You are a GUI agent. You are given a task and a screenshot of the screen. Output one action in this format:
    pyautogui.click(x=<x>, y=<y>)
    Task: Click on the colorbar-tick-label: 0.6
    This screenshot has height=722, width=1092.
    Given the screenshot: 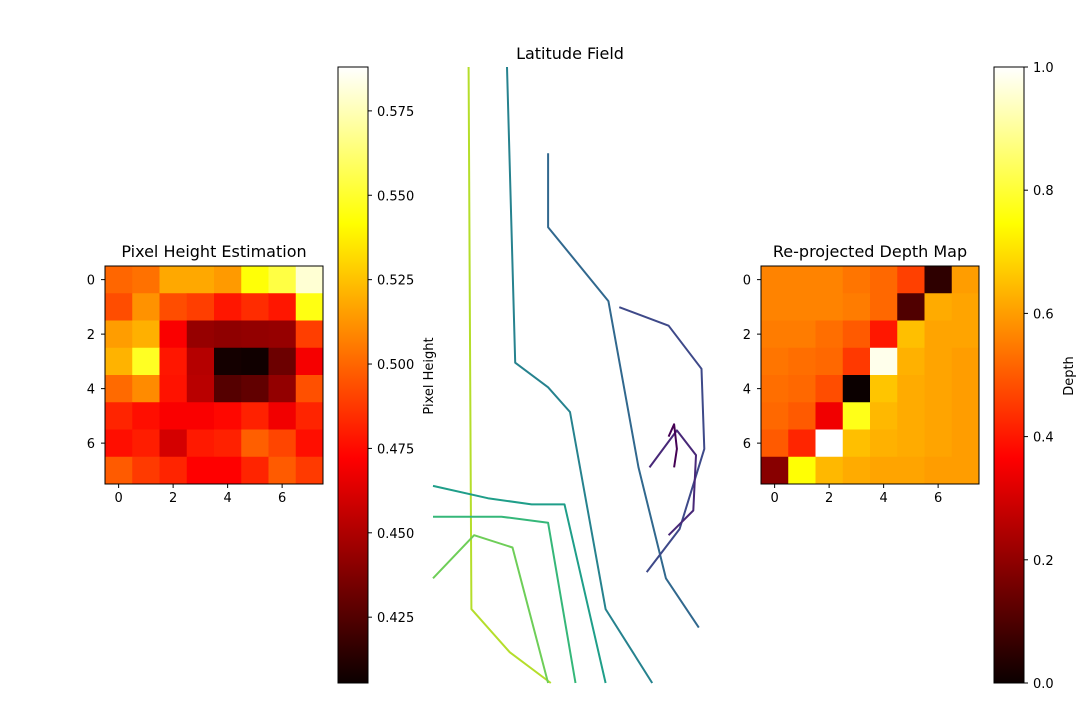 What is the action you would take?
    pyautogui.click(x=1043, y=314)
    